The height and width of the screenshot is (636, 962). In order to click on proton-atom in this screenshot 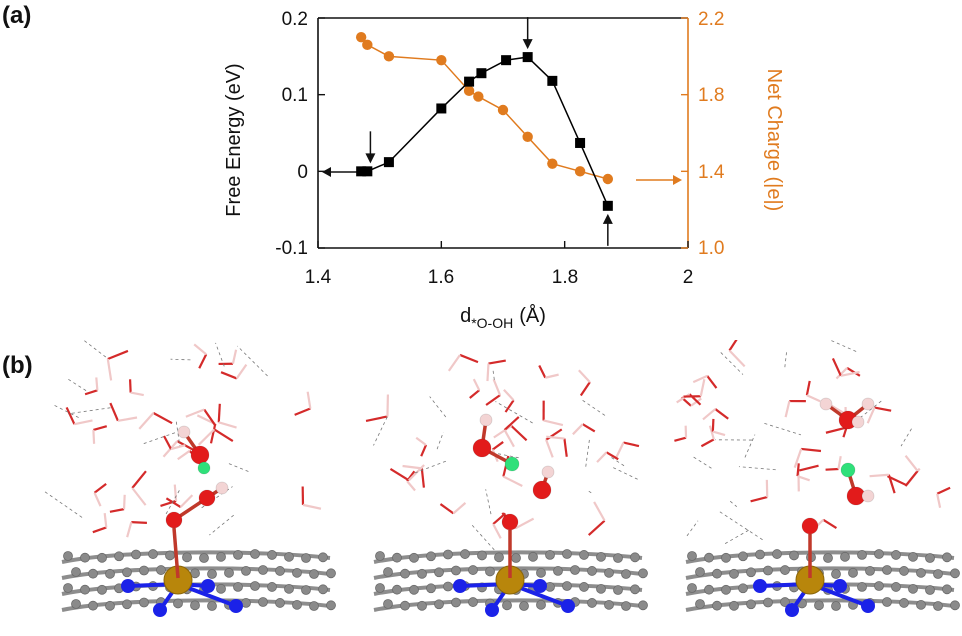, I will do `click(848, 470)`.